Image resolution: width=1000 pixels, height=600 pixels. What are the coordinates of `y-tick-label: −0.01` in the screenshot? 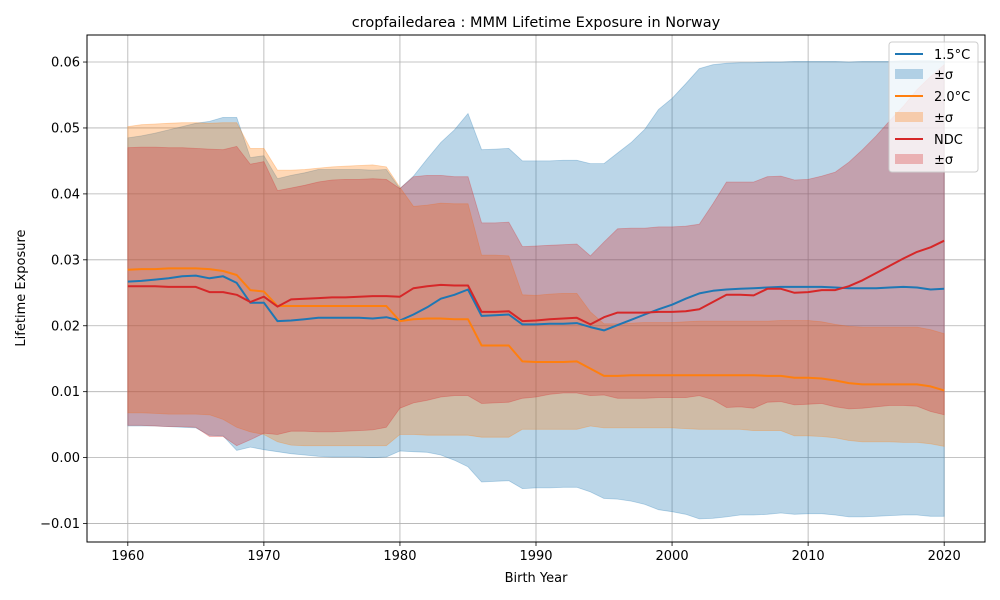 It's located at (60, 524).